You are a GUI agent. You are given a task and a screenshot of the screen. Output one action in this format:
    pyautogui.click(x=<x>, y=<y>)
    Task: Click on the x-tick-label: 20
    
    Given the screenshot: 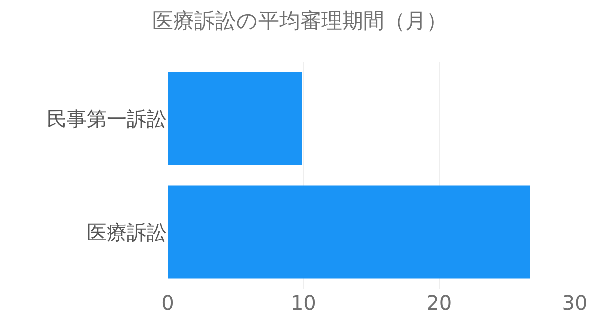 What is the action you would take?
    pyautogui.click(x=439, y=303)
    